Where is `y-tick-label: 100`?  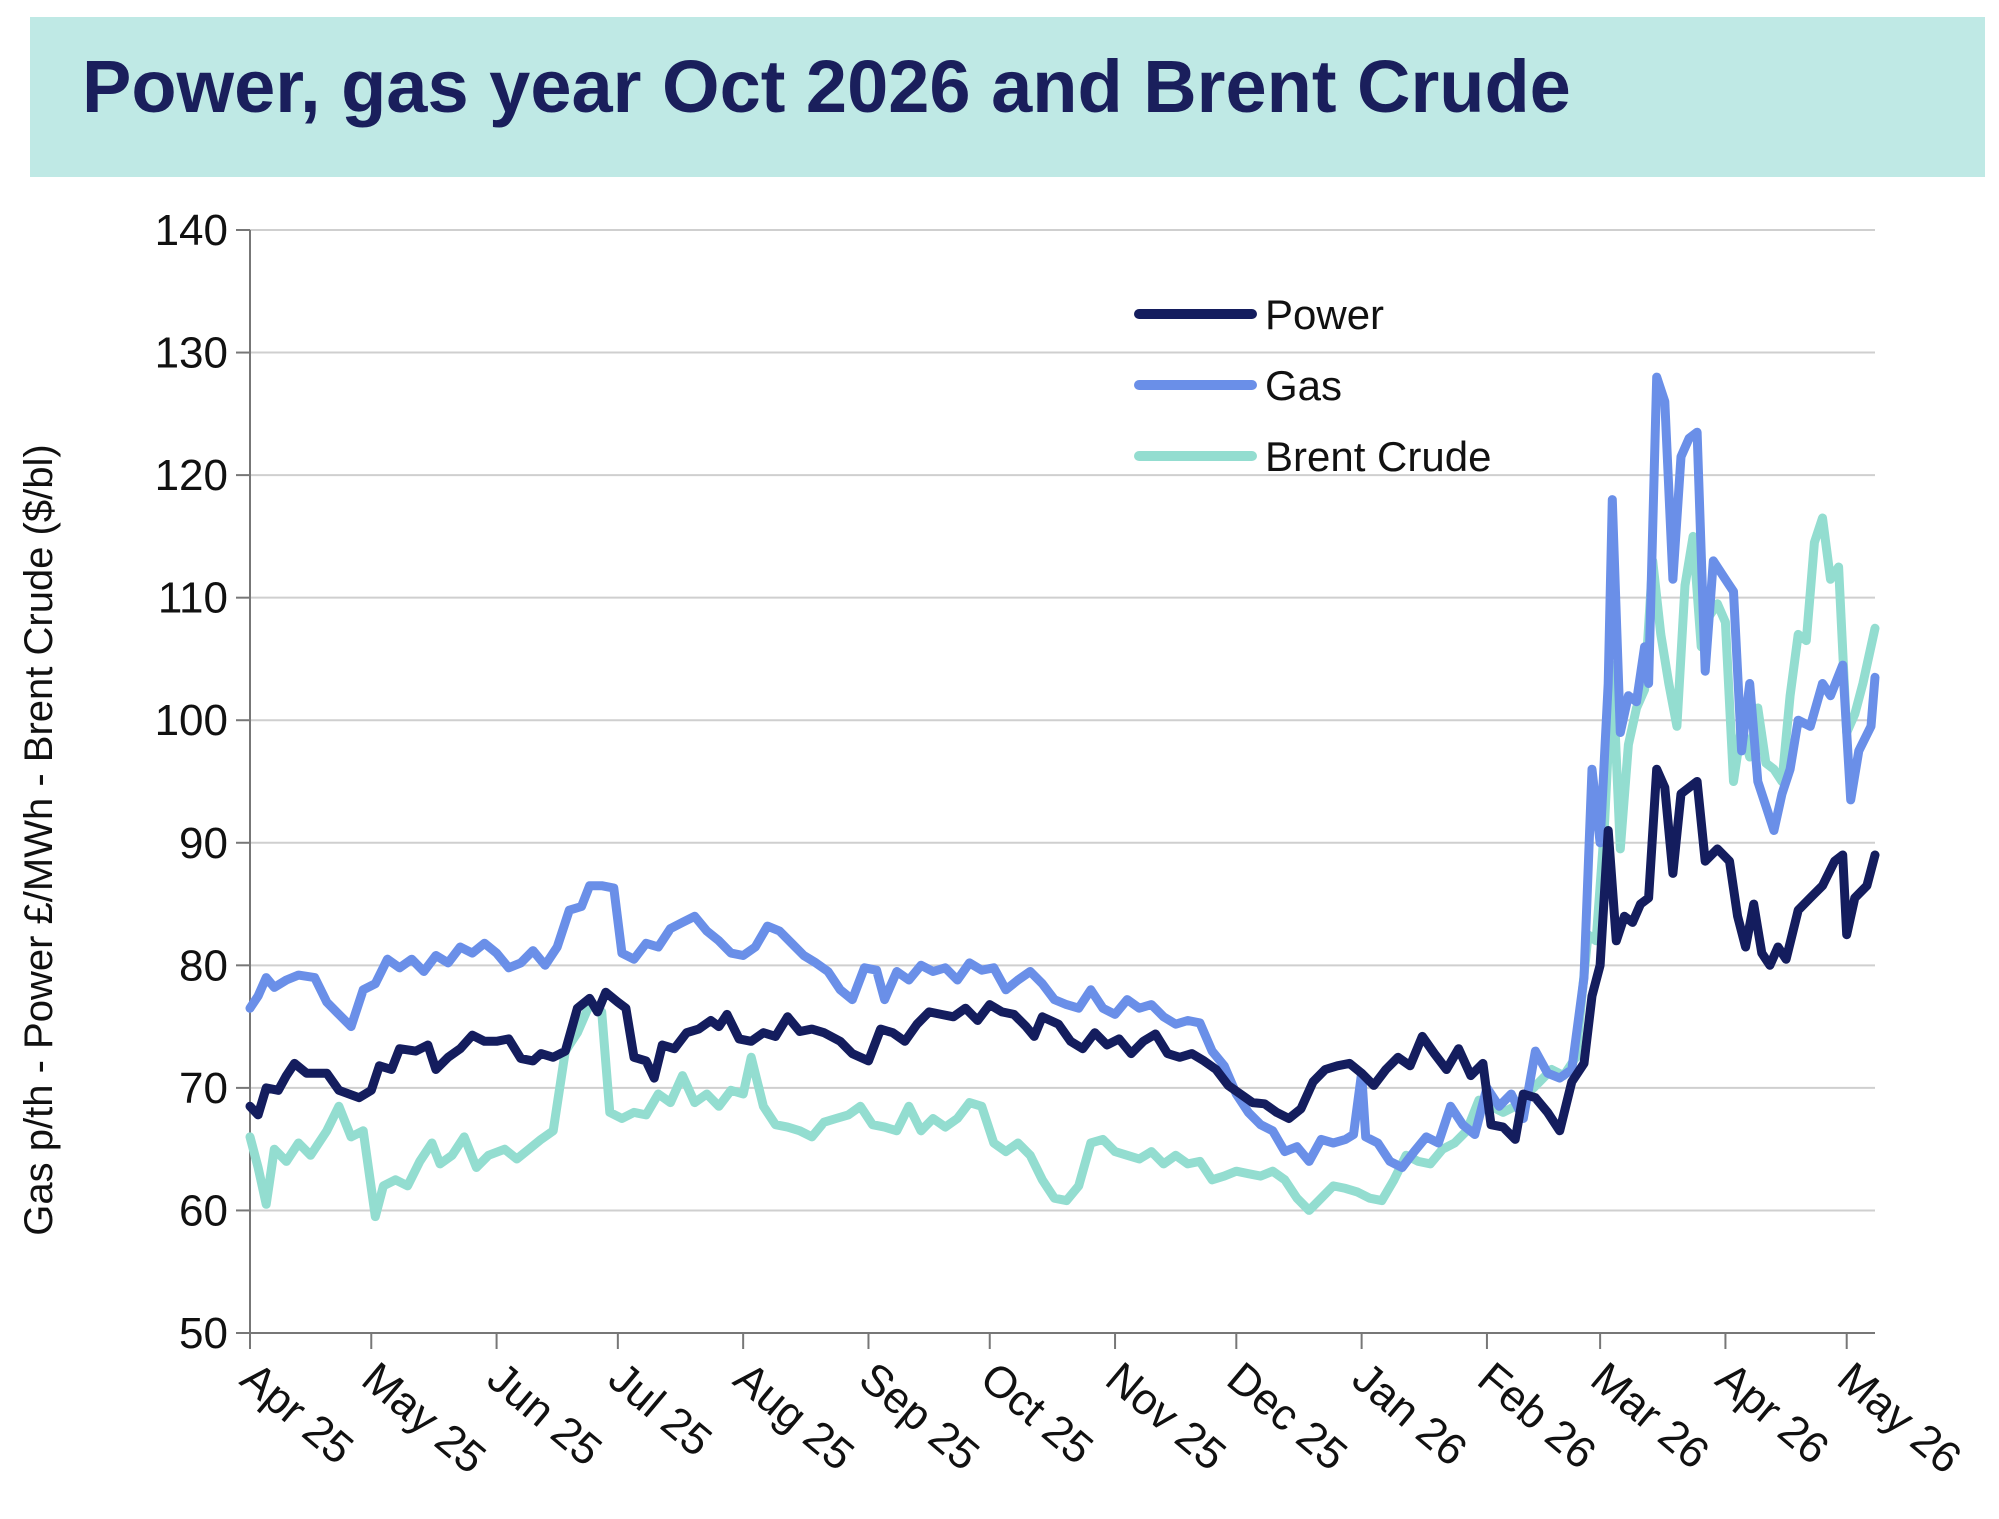 y-tick-label: 100 is located at coordinates (191, 720).